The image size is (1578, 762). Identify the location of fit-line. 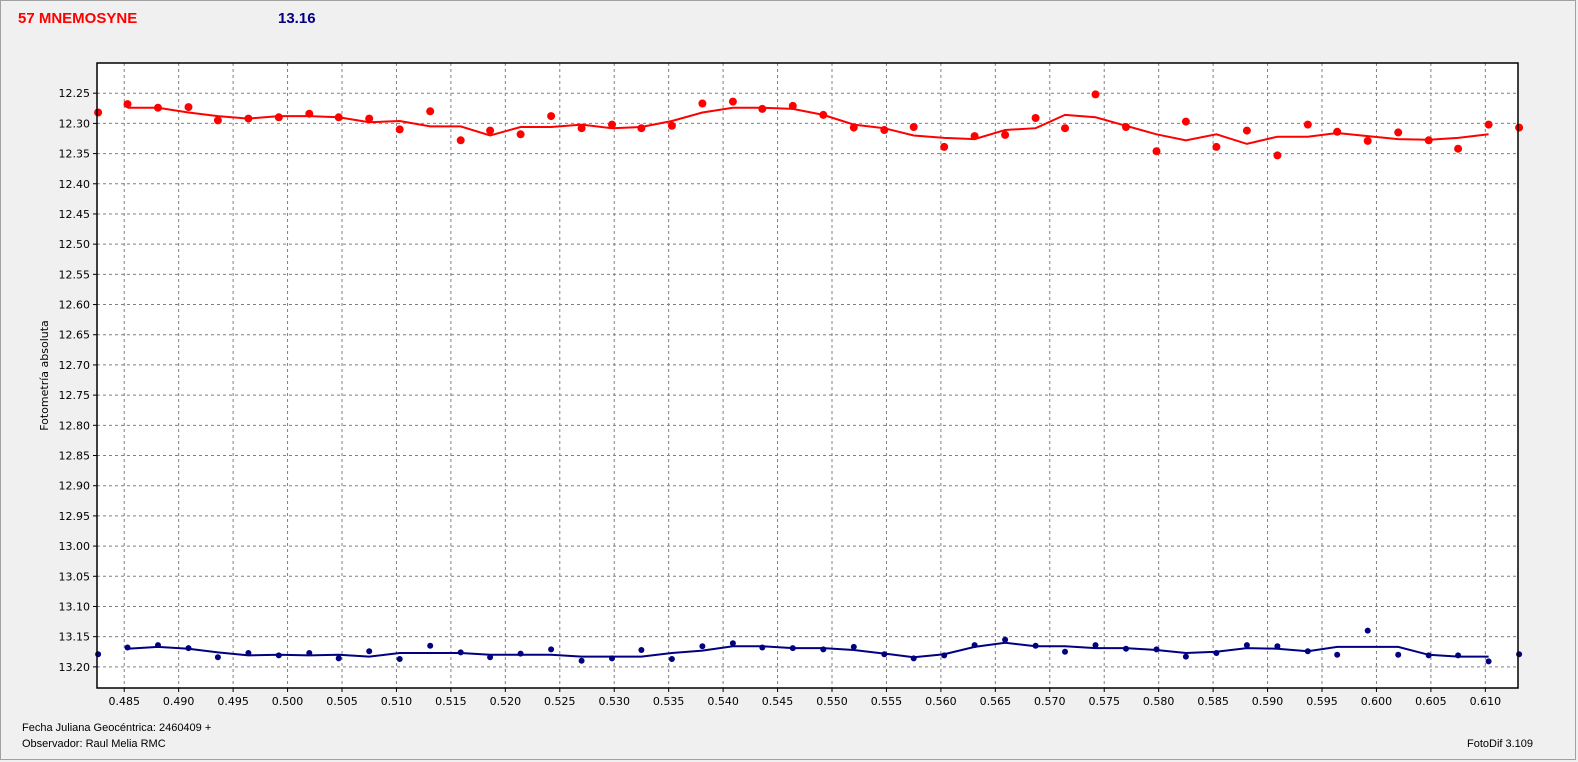
(808, 125).